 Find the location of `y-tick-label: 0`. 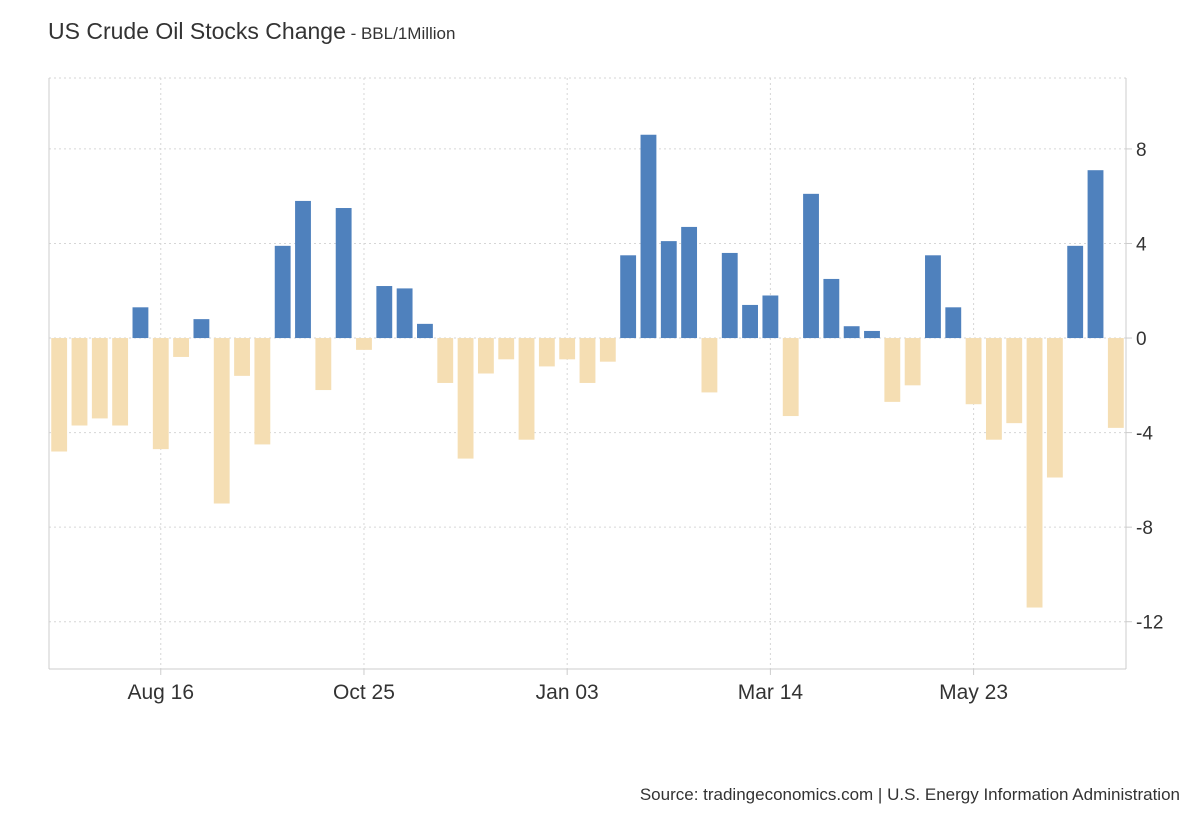

y-tick-label: 0 is located at coordinates (1141, 339).